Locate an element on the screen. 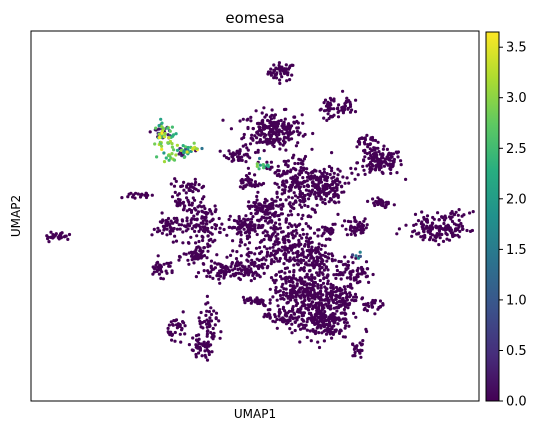 This screenshot has width=539, height=431. colorbar-tick-label: 2.0 is located at coordinates (516, 199).